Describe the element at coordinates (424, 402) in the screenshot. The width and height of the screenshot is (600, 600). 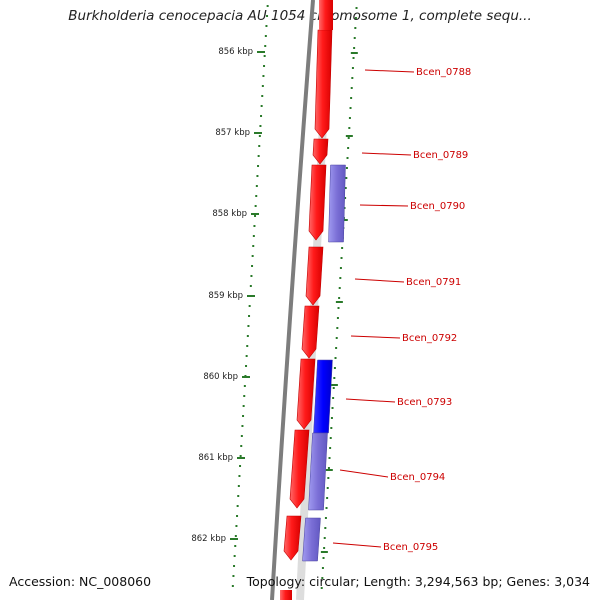
I see `gene-label: Bcen_0793` at that location.